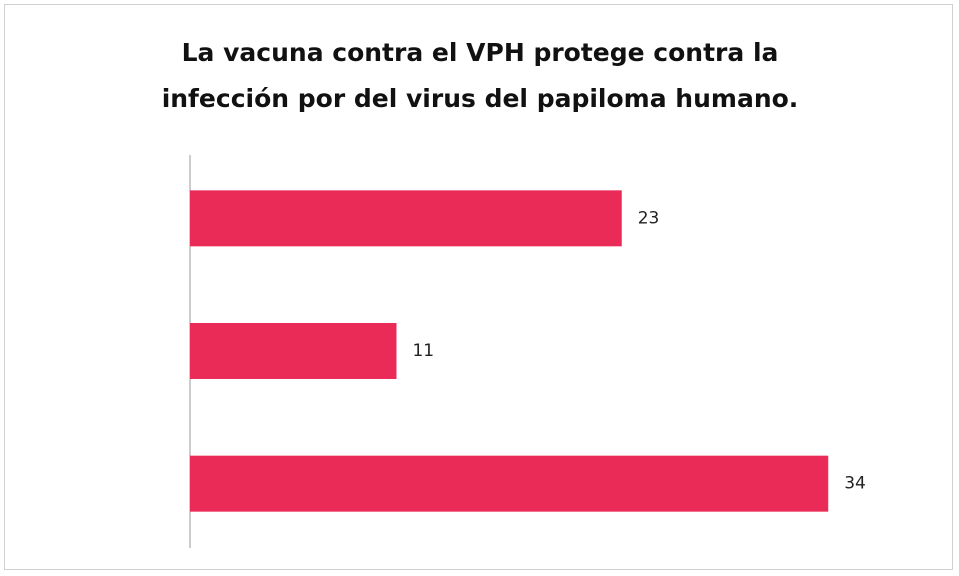 The height and width of the screenshot is (576, 959). I want to click on data-label: 34, so click(855, 484).